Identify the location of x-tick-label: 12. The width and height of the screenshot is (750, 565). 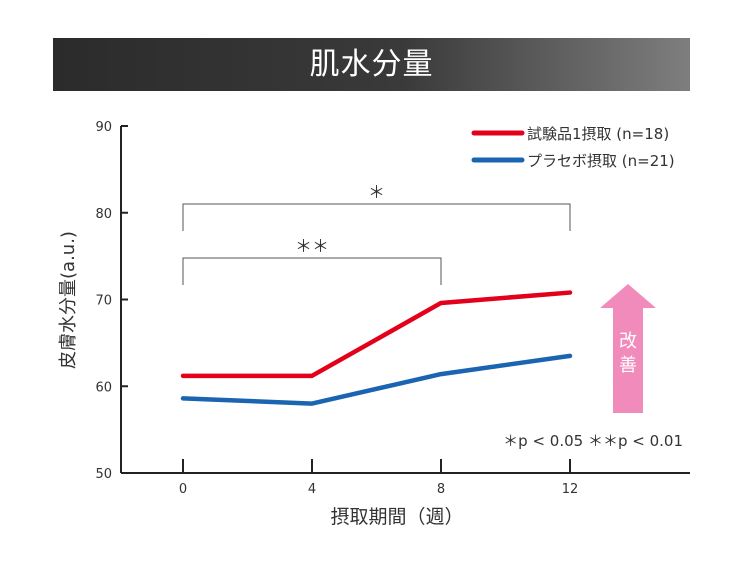
(570, 489).